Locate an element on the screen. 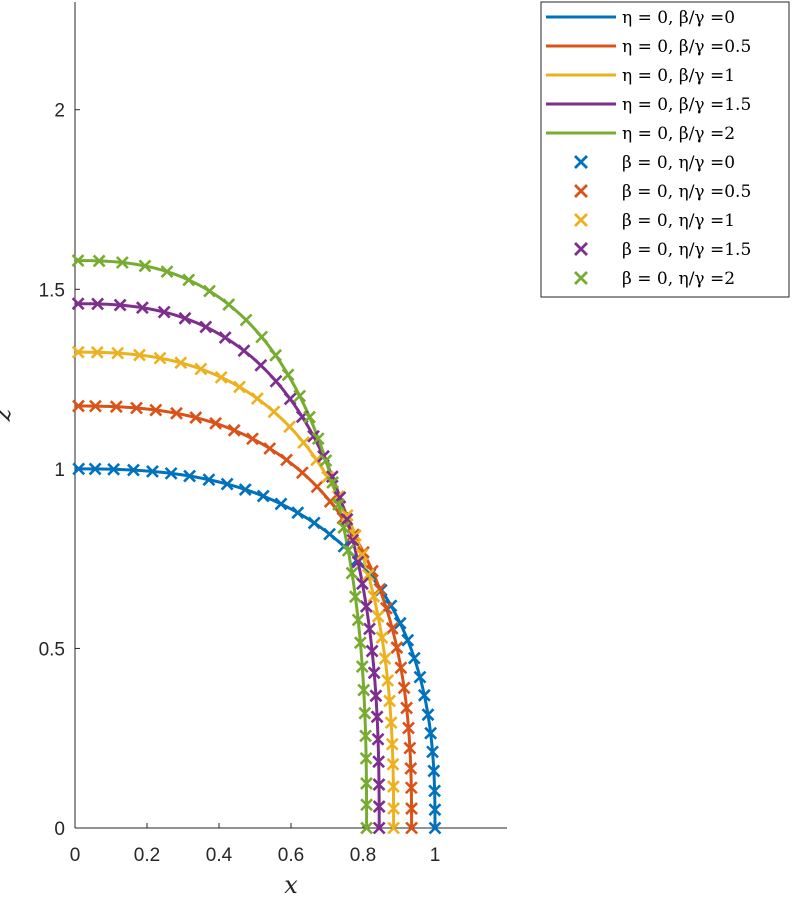 This screenshot has width=793, height=898. x-axis-label: x is located at coordinates (291, 884).